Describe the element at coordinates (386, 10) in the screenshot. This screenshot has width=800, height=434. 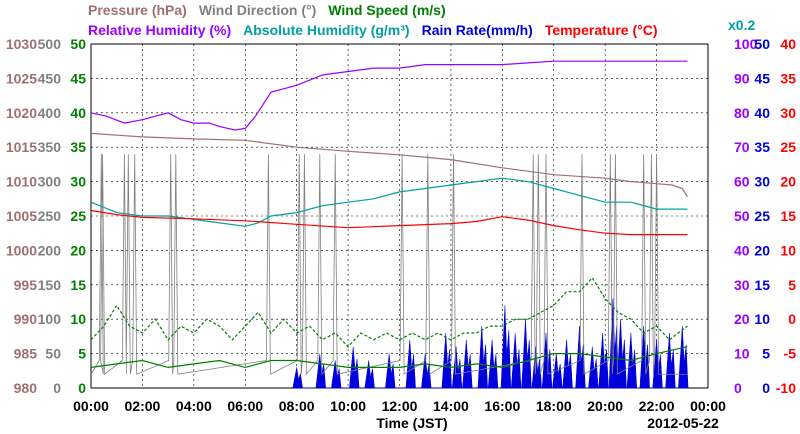
I see `legend-item: Wind Speed (m/s)` at that location.